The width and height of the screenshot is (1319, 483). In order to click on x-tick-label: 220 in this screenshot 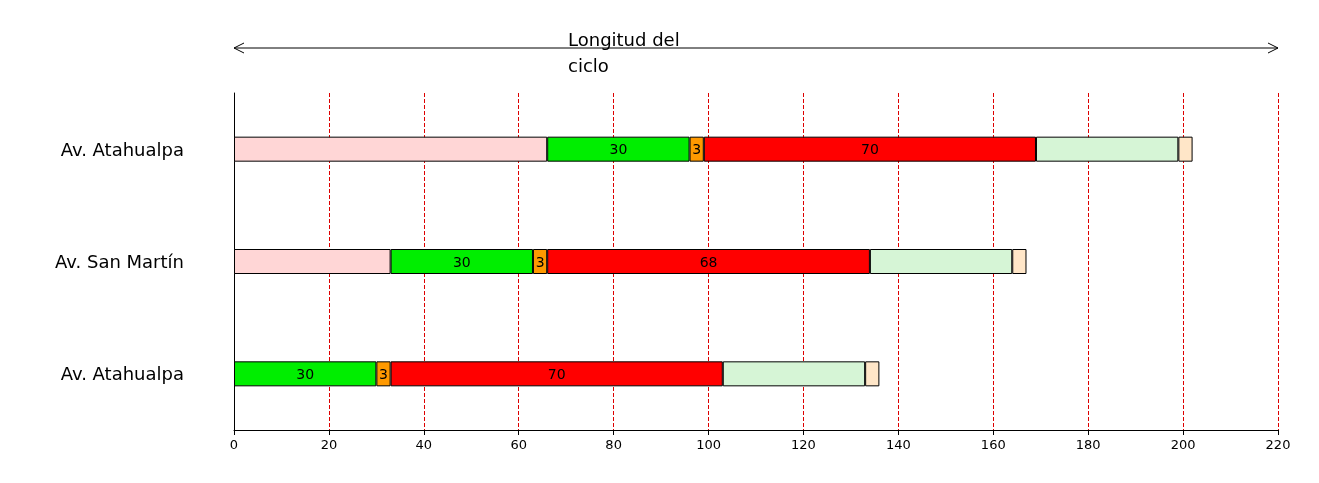, I will do `click(1278, 444)`.